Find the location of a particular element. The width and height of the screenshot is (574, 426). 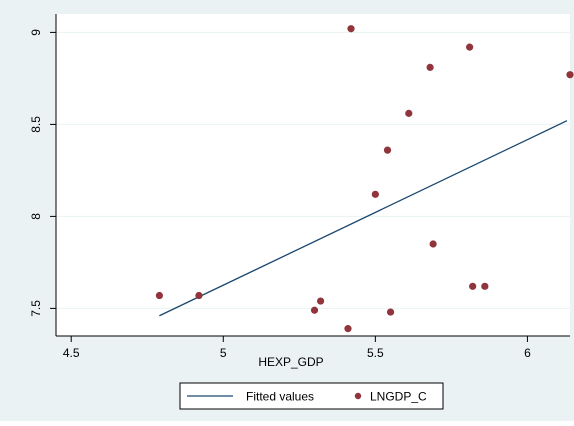

legend: Fitted values LNGDP_C is located at coordinates (311, 396).